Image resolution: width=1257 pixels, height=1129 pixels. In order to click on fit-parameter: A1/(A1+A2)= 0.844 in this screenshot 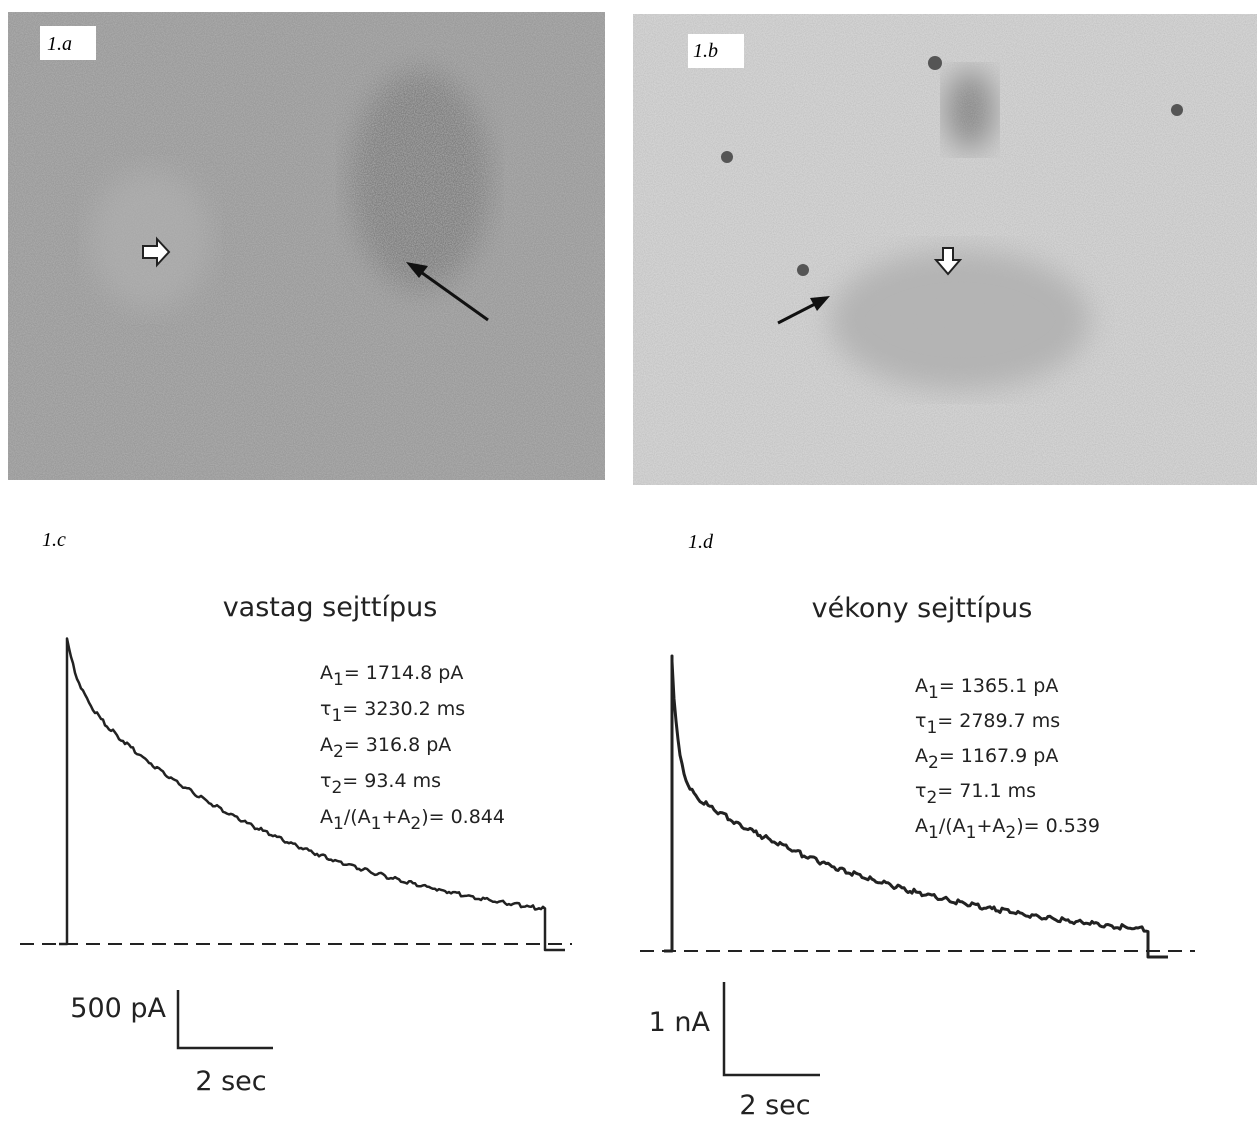, I will do `click(412, 820)`.